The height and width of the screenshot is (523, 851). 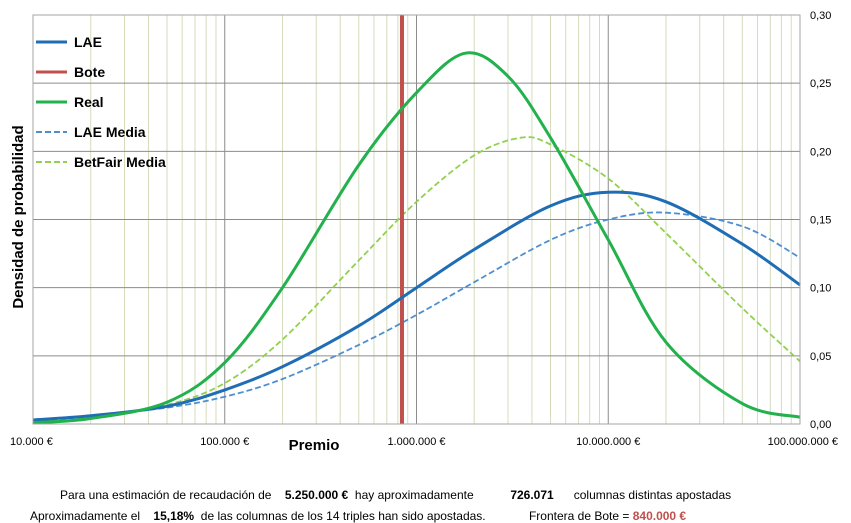 What do you see at coordinates (89, 72) in the screenshot?
I see `legend-label-bote: Bote` at bounding box center [89, 72].